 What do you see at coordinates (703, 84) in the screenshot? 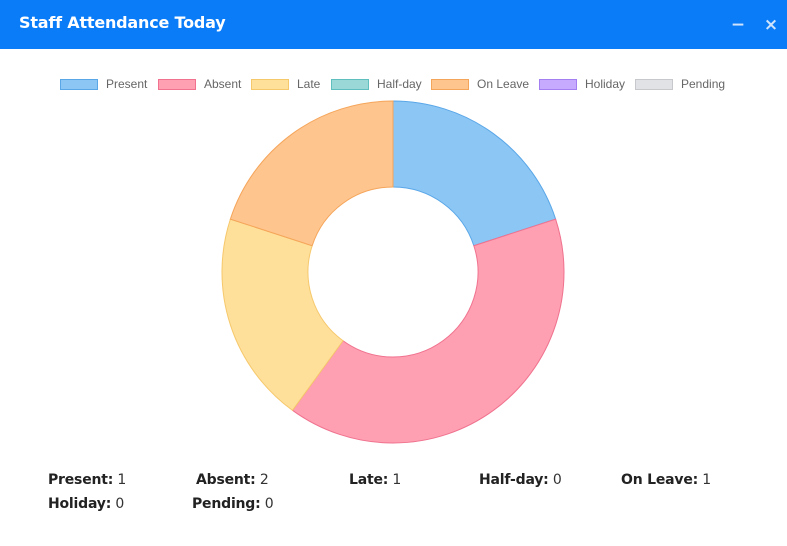
I see `legend-label: Pending` at bounding box center [703, 84].